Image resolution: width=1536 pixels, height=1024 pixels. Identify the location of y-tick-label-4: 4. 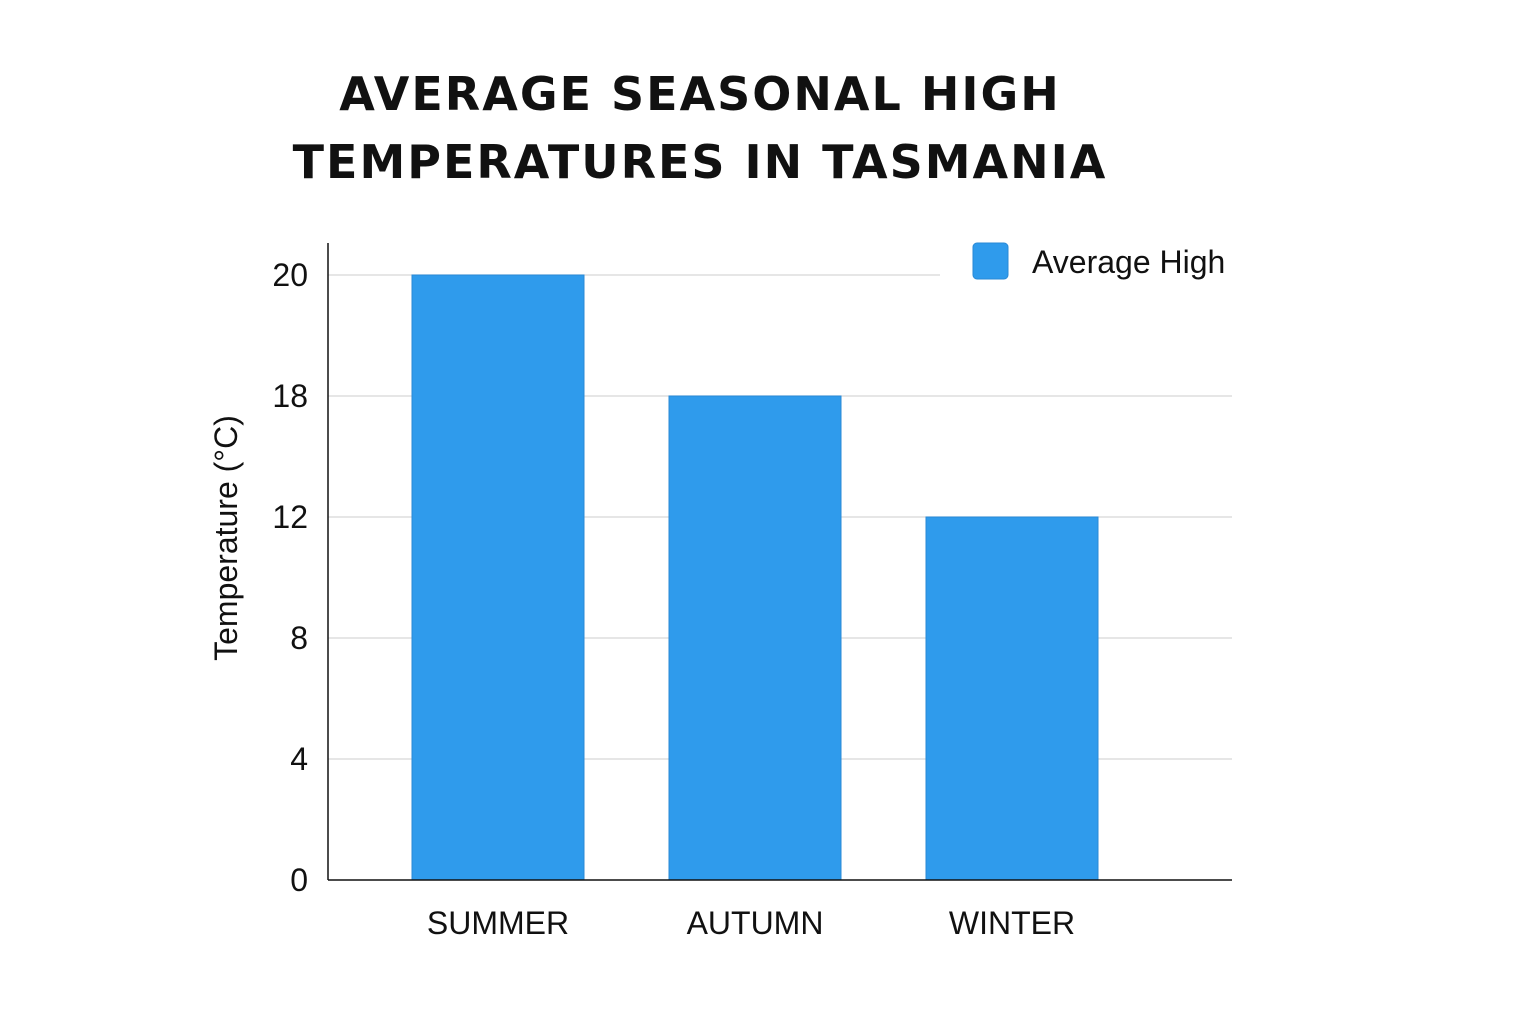
(299, 759).